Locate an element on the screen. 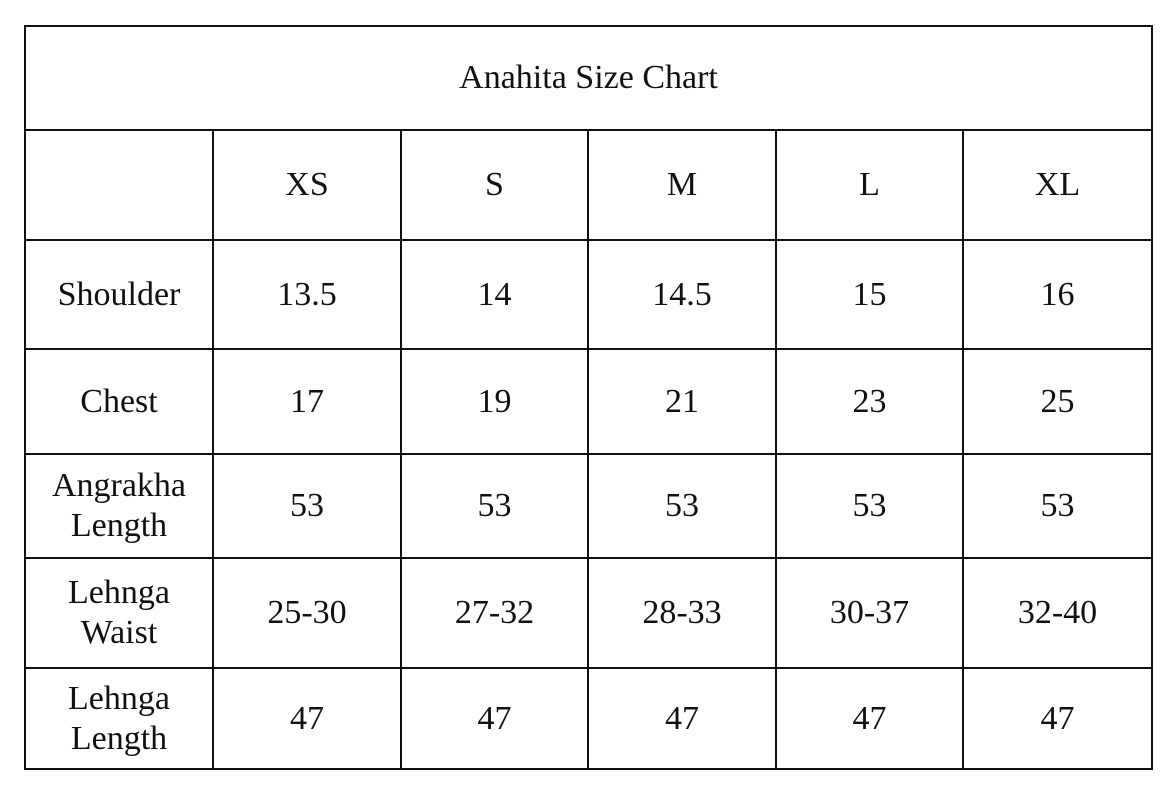 This screenshot has height=798, width=1173. row-label: Lehnga Length is located at coordinates (119, 718).